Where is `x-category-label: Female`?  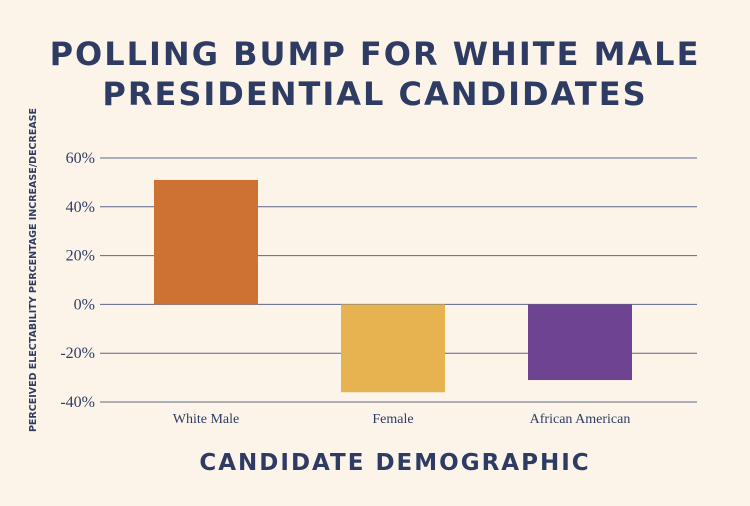 x-category-label: Female is located at coordinates (392, 419).